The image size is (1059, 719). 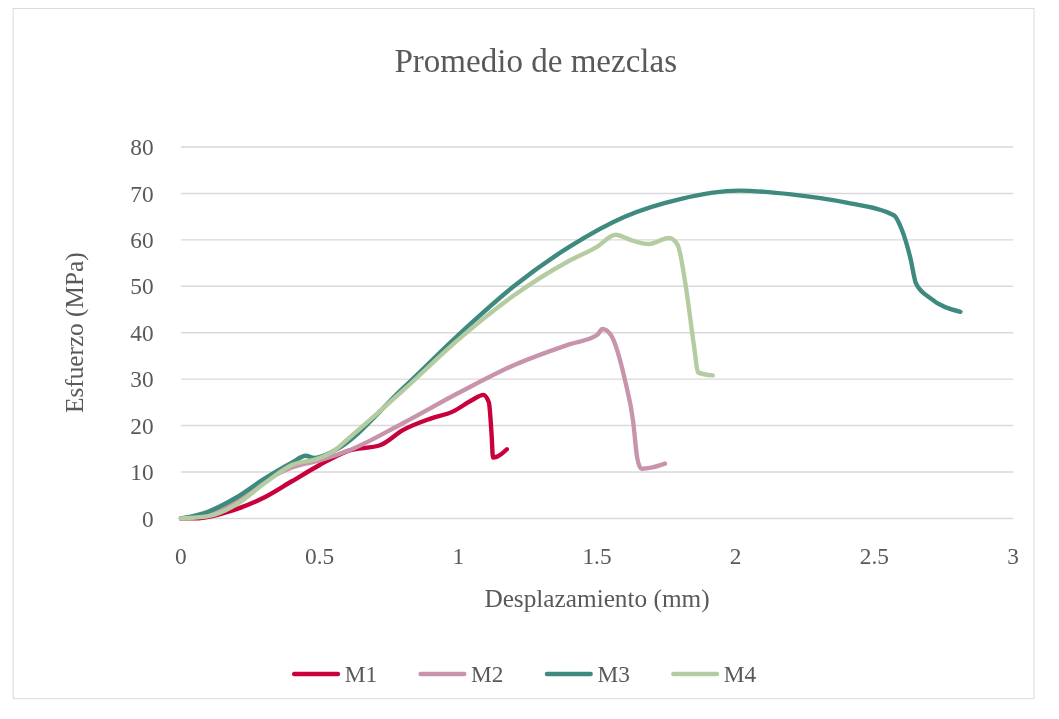 I want to click on y-tick-label: 60, so click(x=142, y=240).